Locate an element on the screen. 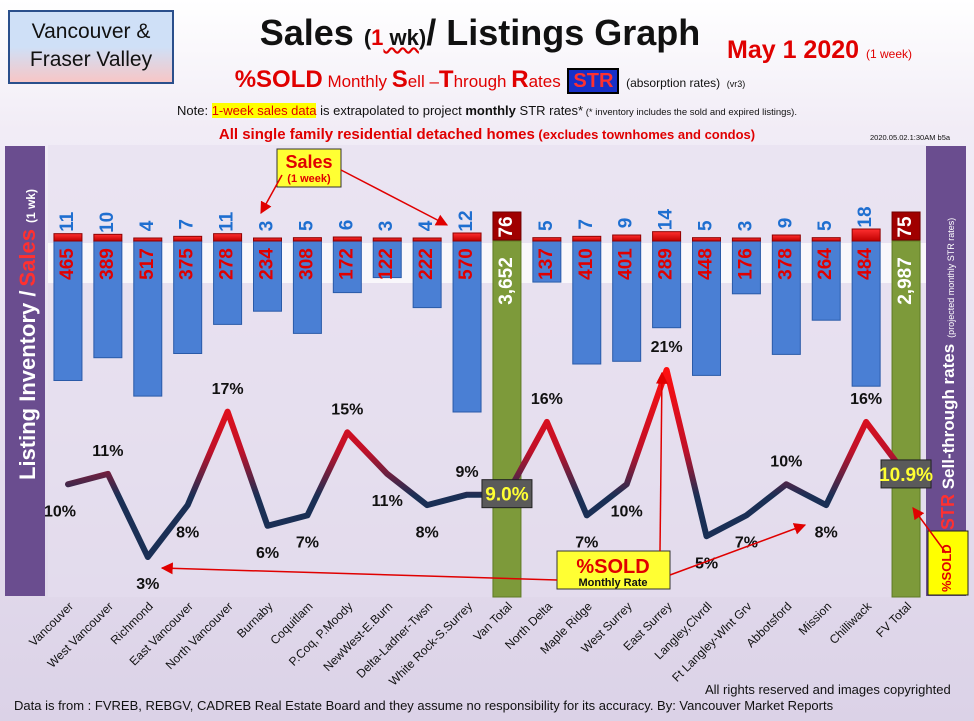  sales-callout-sub: (1 week) is located at coordinates (309, 179).